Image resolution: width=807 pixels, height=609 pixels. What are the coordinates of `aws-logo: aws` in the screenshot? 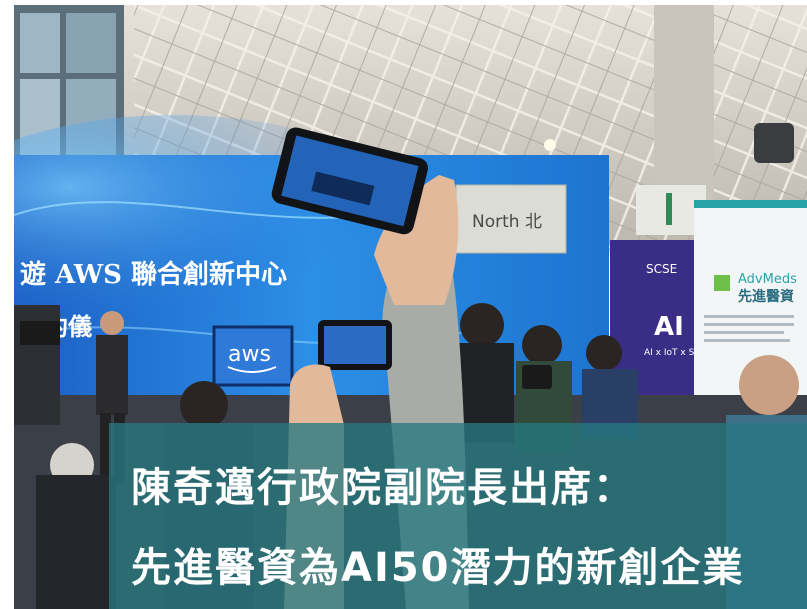 It's located at (249, 354).